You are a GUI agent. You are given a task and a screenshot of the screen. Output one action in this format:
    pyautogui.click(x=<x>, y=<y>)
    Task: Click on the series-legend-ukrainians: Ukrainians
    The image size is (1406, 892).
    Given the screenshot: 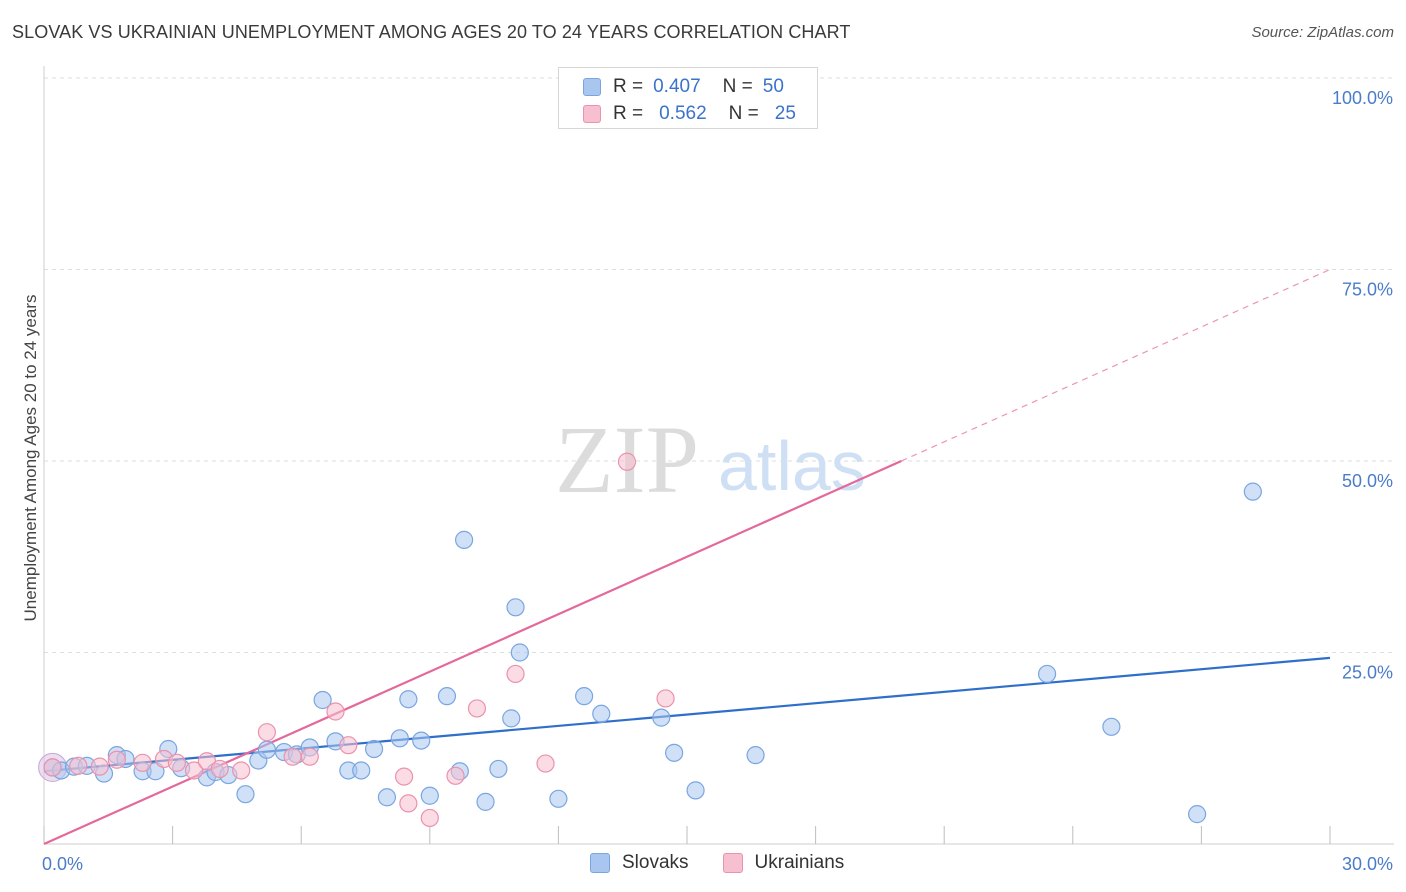 What is the action you would take?
    pyautogui.click(x=783, y=863)
    